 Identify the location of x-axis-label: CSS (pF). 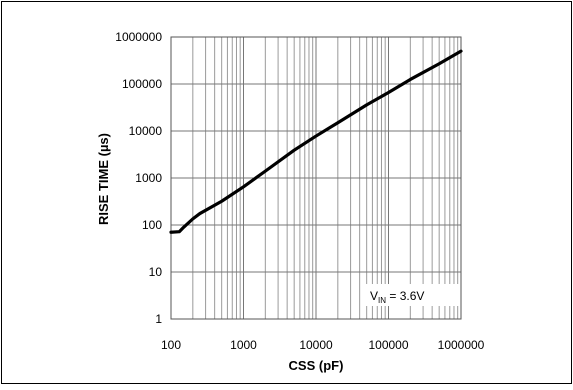
(316, 365).